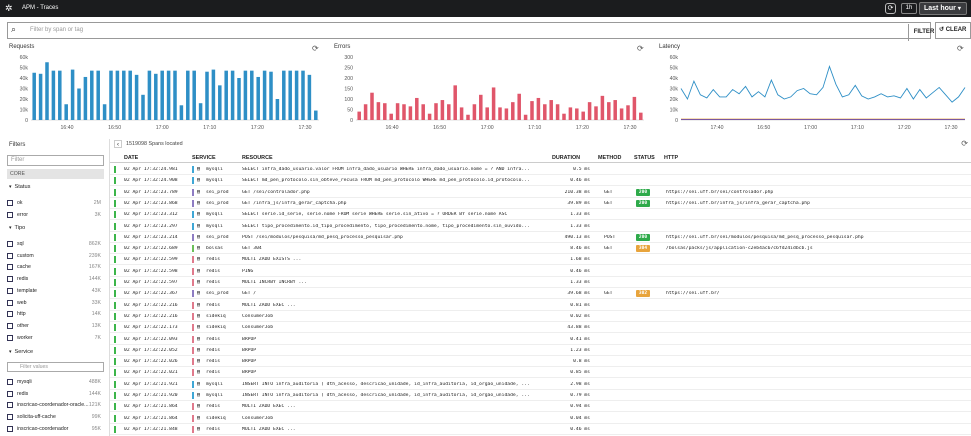 Image resolution: width=971 pixels, height=436 pixels. What do you see at coordinates (55, 429) in the screenshot?
I see `filter-item: inscricao-coordenador 95K` at bounding box center [55, 429].